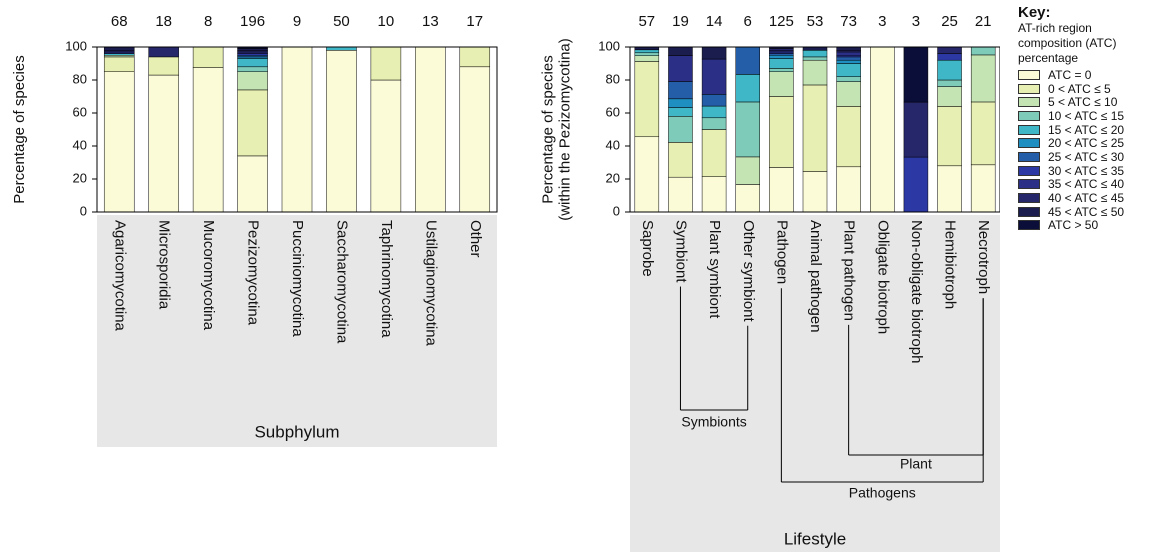 Image resolution: width=1158 pixels, height=552 pixels. Describe the element at coordinates (748, 271) in the screenshot. I see `x-tick-label: Other symbiont` at that location.